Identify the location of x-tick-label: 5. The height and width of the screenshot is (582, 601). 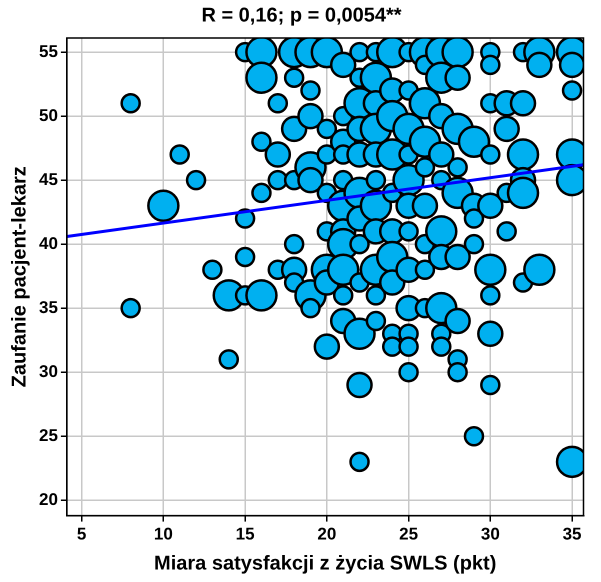
(81, 534).